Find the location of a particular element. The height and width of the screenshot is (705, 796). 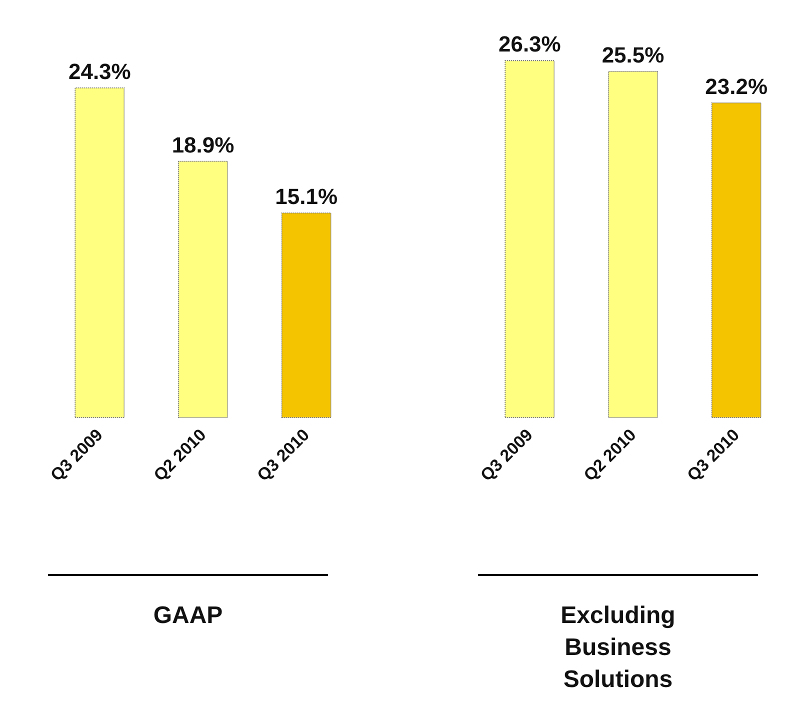

x-axis-title: GAAP is located at coordinates (188, 616).